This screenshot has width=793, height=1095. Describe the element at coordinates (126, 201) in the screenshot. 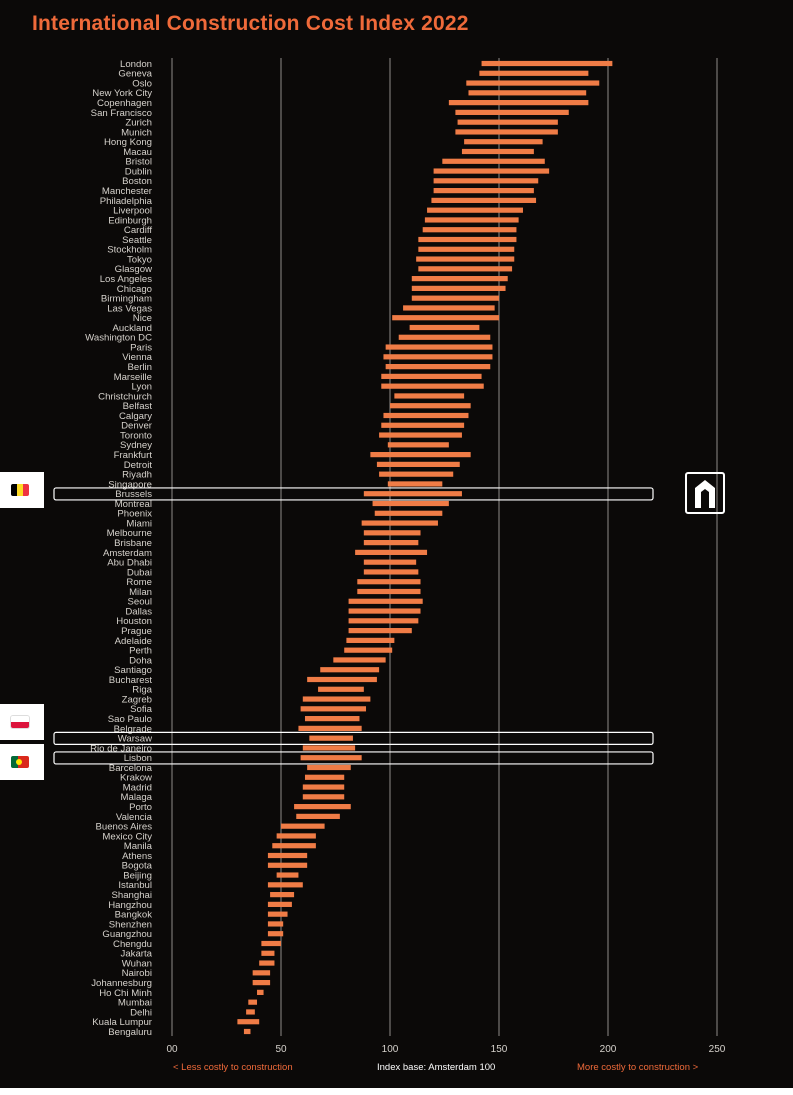

I see `city-label: Philadelphia` at that location.